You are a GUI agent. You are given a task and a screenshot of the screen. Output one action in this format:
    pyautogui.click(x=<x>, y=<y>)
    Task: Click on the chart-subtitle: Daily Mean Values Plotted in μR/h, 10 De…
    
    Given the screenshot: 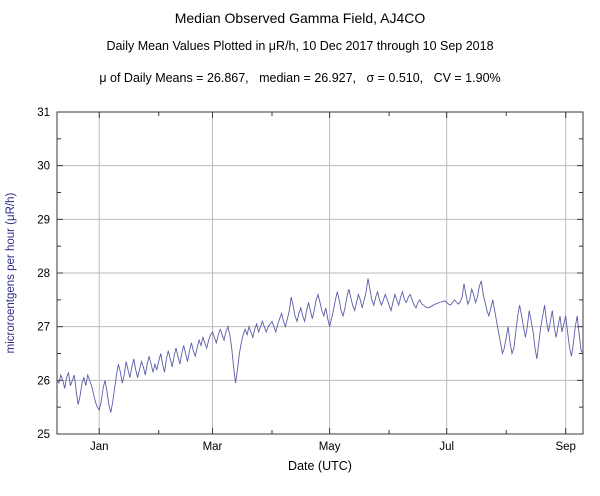 What is the action you would take?
    pyautogui.click(x=300, y=46)
    